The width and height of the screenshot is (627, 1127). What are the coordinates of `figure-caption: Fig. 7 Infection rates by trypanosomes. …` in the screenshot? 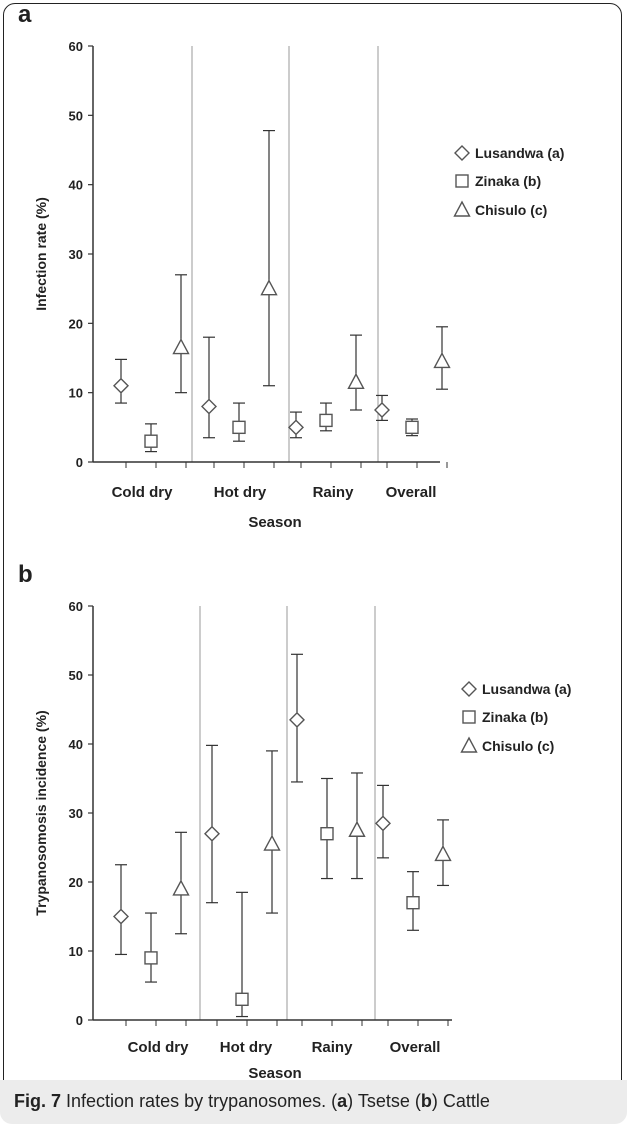 It's located at (313, 1102).